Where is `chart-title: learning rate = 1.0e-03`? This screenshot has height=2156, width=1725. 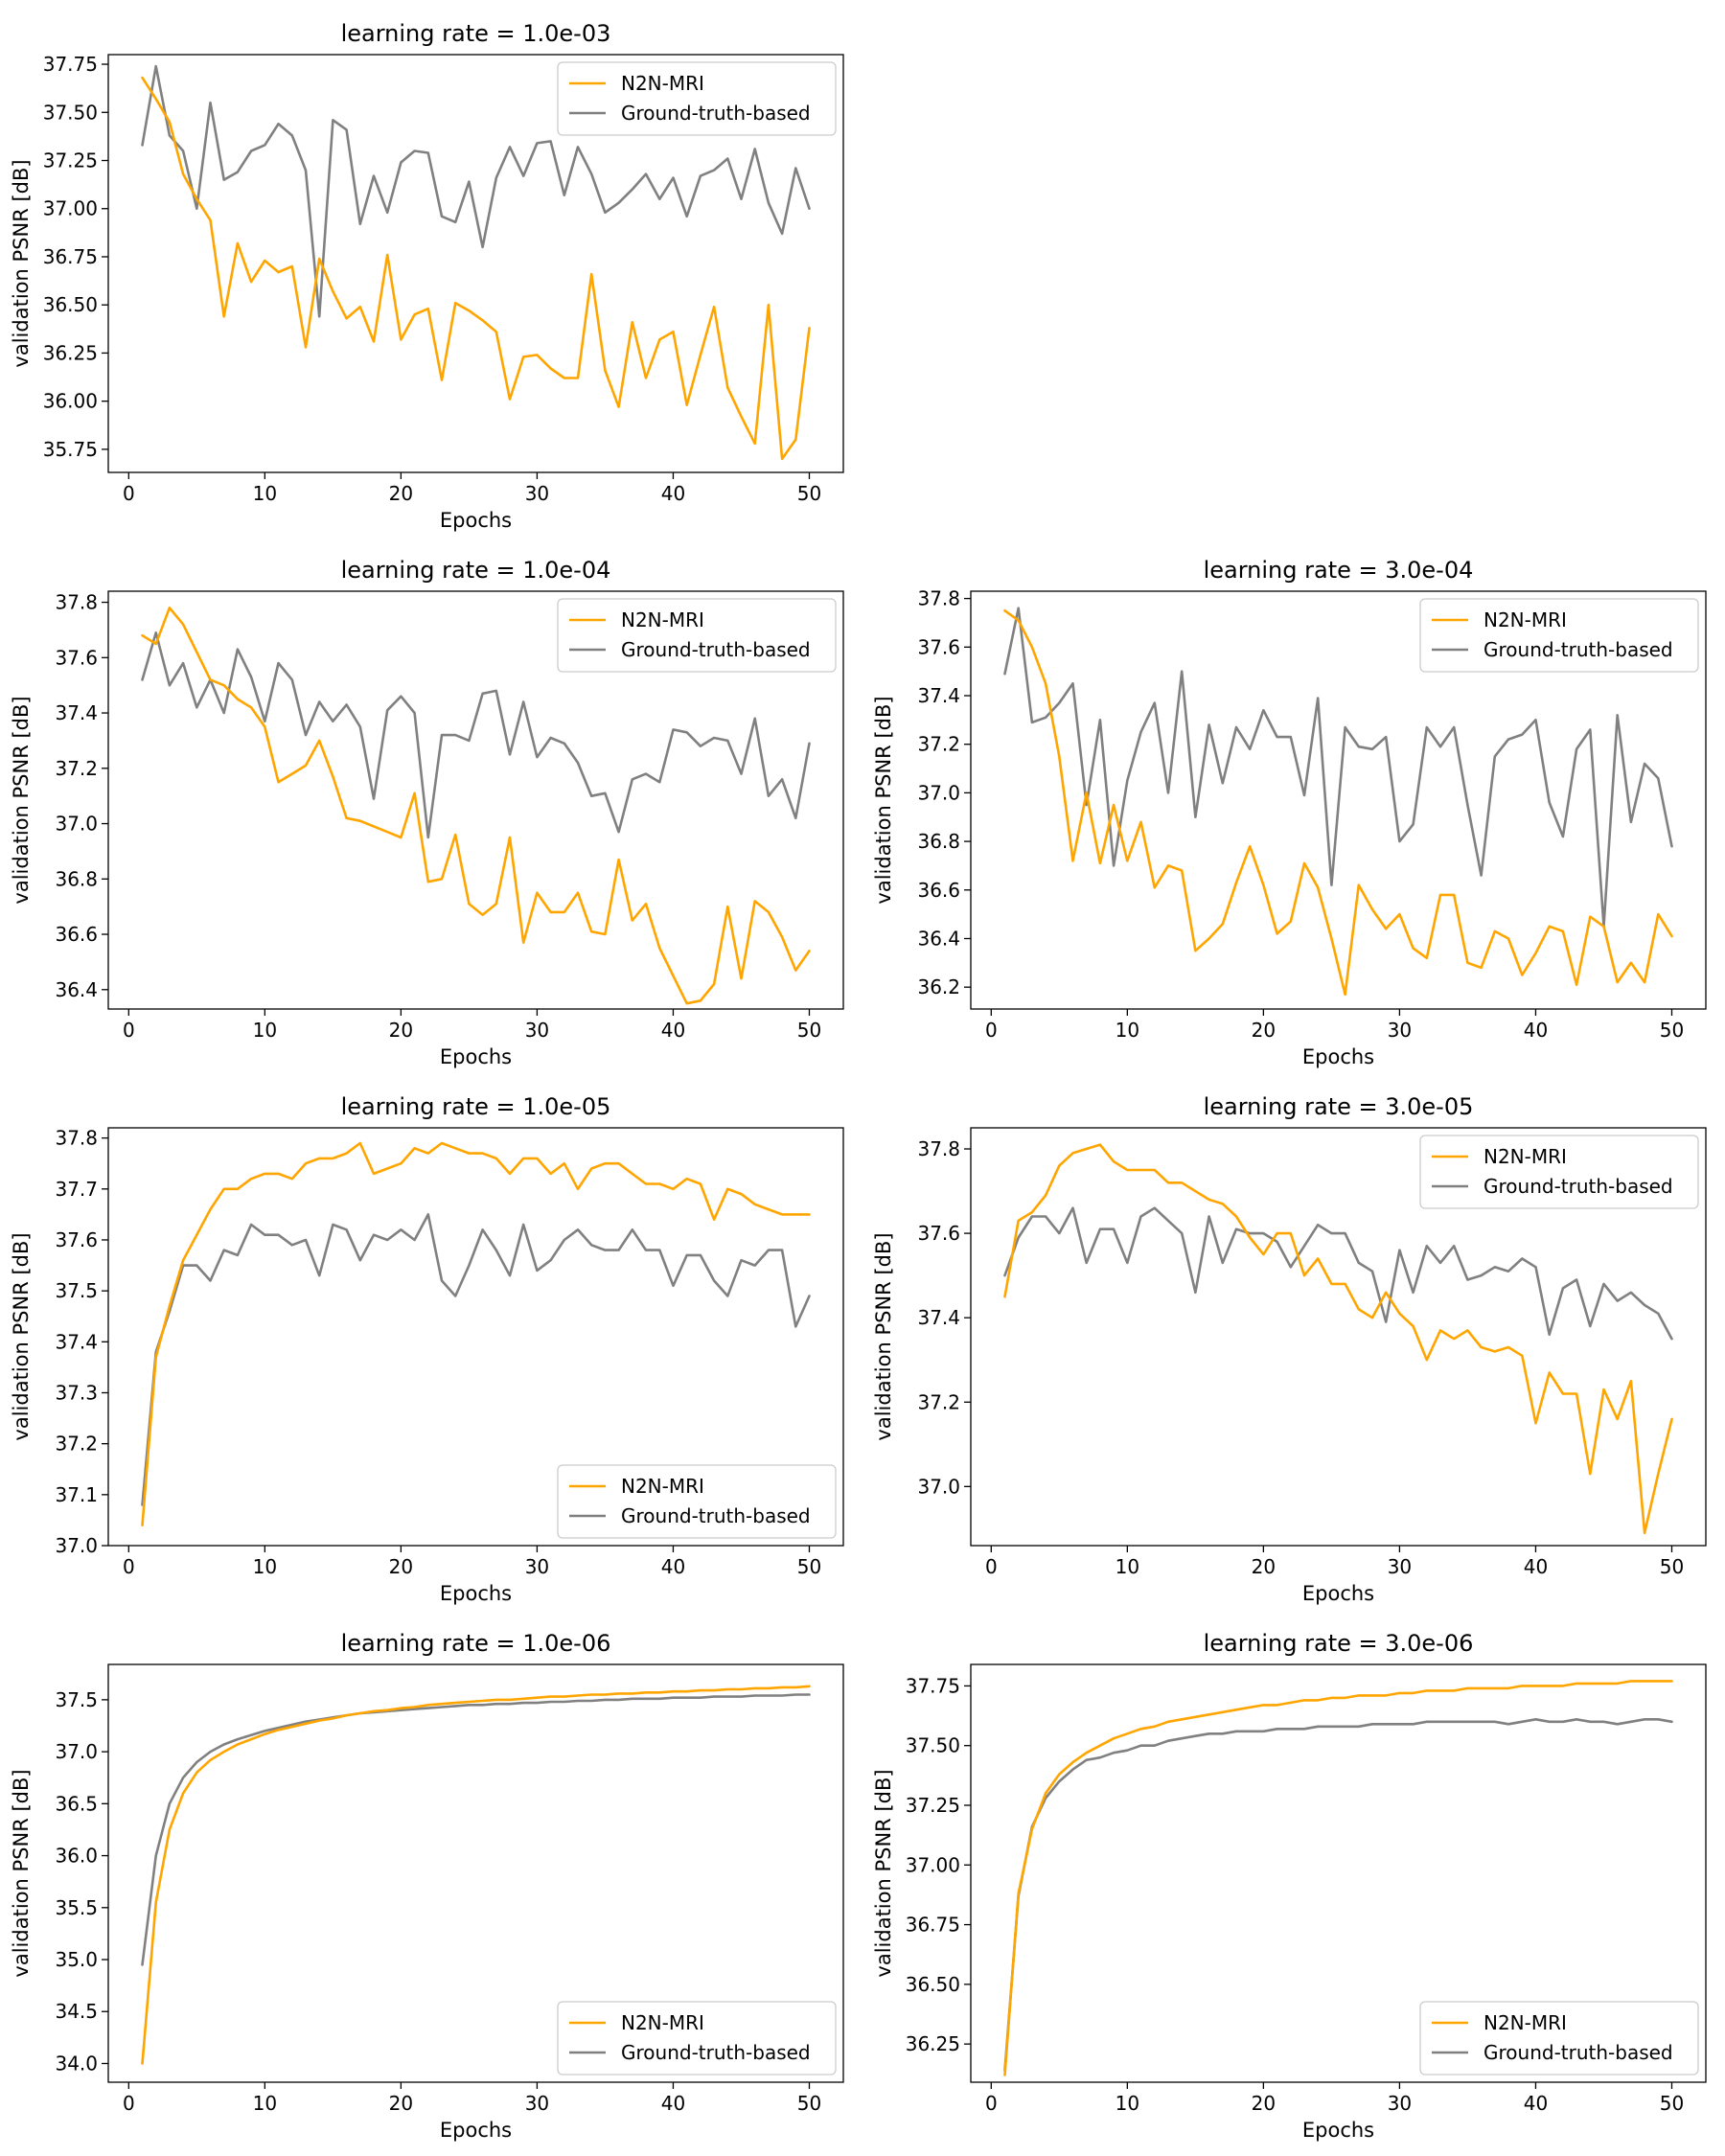 chart-title: learning rate = 1.0e-03 is located at coordinates (476, 33).